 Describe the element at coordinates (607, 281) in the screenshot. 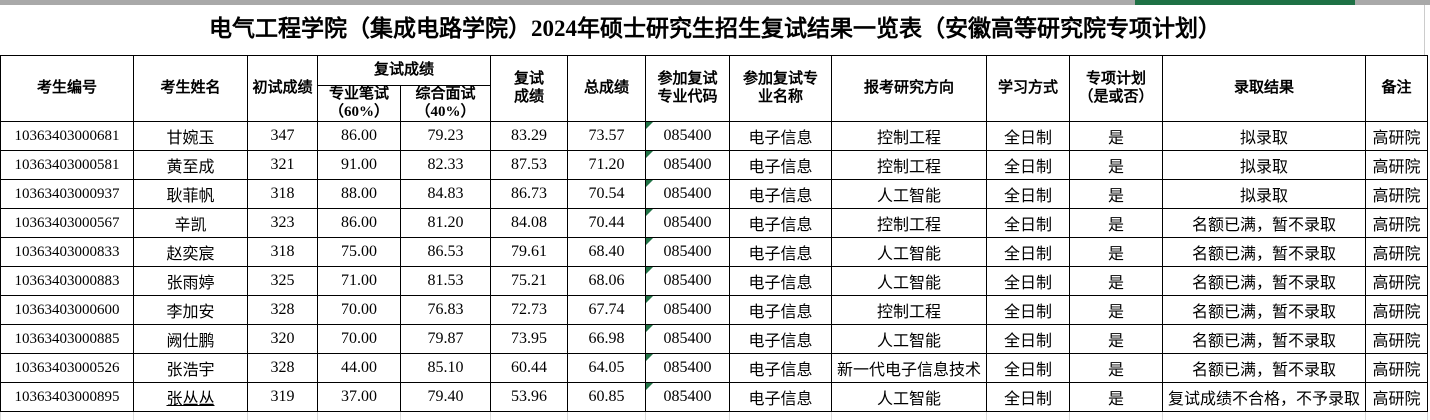

I see `cell-total-score: 68.06` at that location.